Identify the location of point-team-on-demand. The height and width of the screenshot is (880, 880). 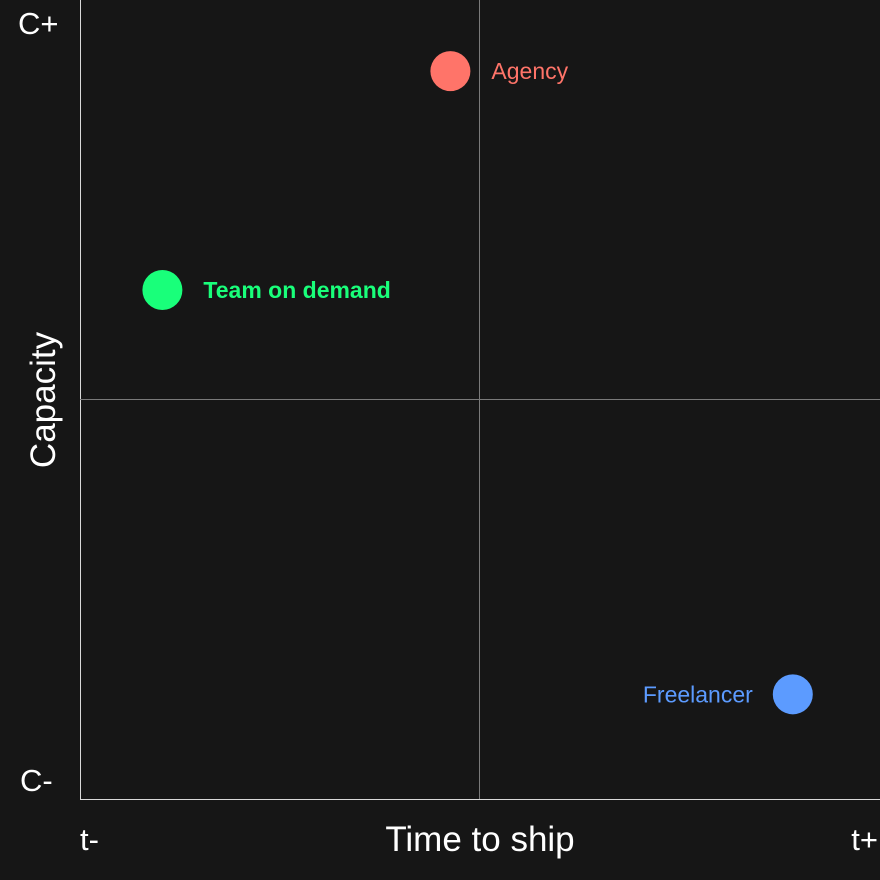
(162, 290).